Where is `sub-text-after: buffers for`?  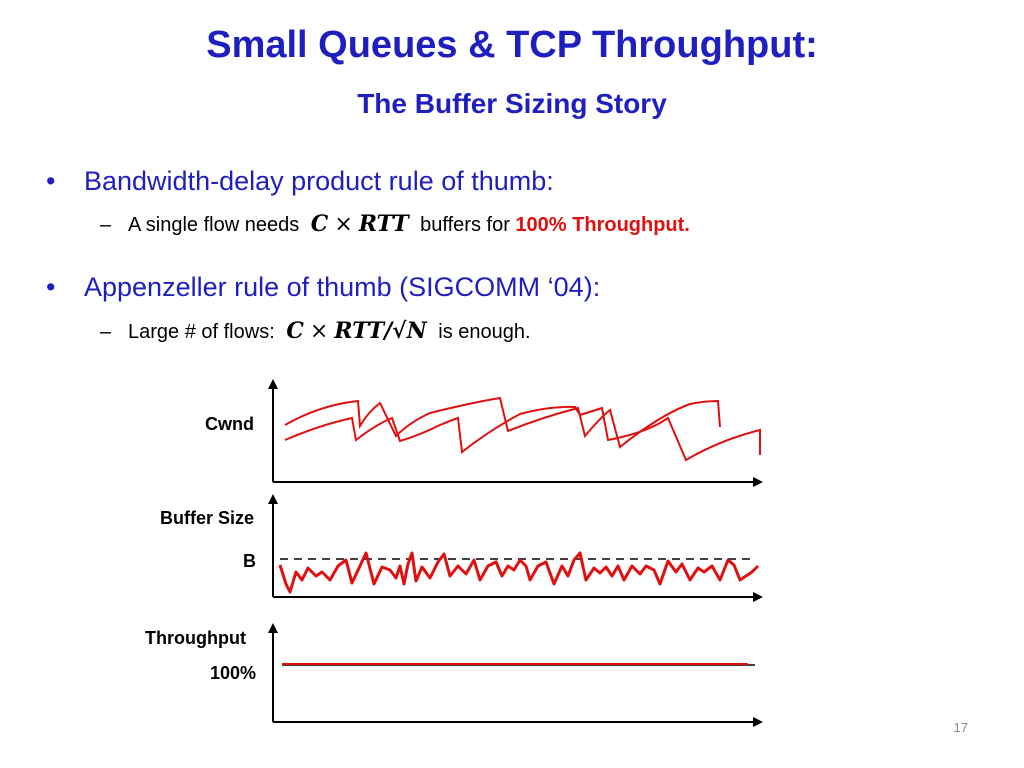
sub-text-after: buffers for is located at coordinates (465, 225).